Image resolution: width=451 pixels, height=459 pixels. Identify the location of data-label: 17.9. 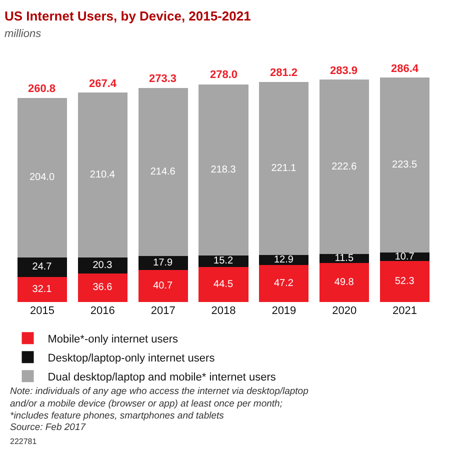
(163, 263).